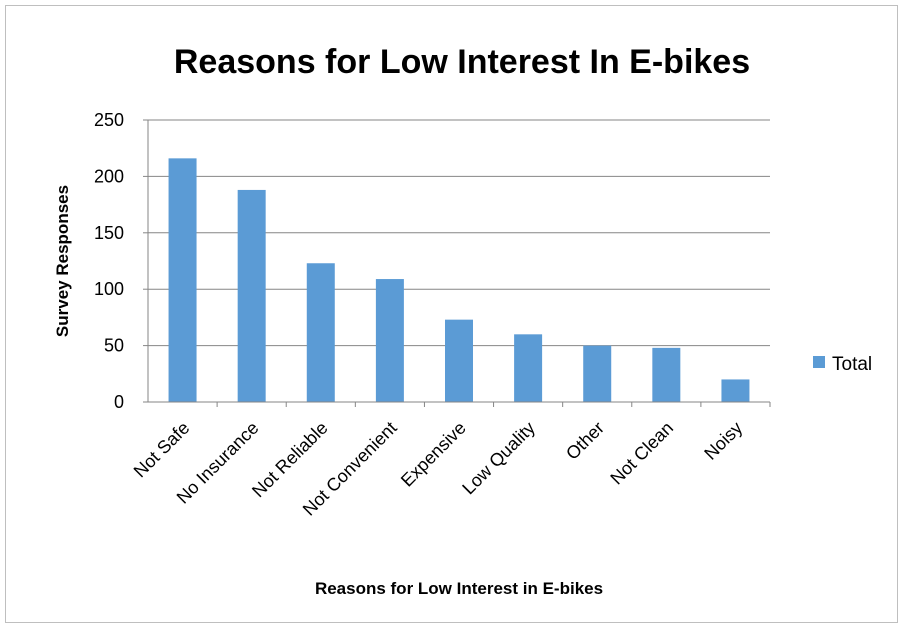 This screenshot has height=629, width=905. What do you see at coordinates (109, 120) in the screenshot?
I see `y-tick-label: 250` at bounding box center [109, 120].